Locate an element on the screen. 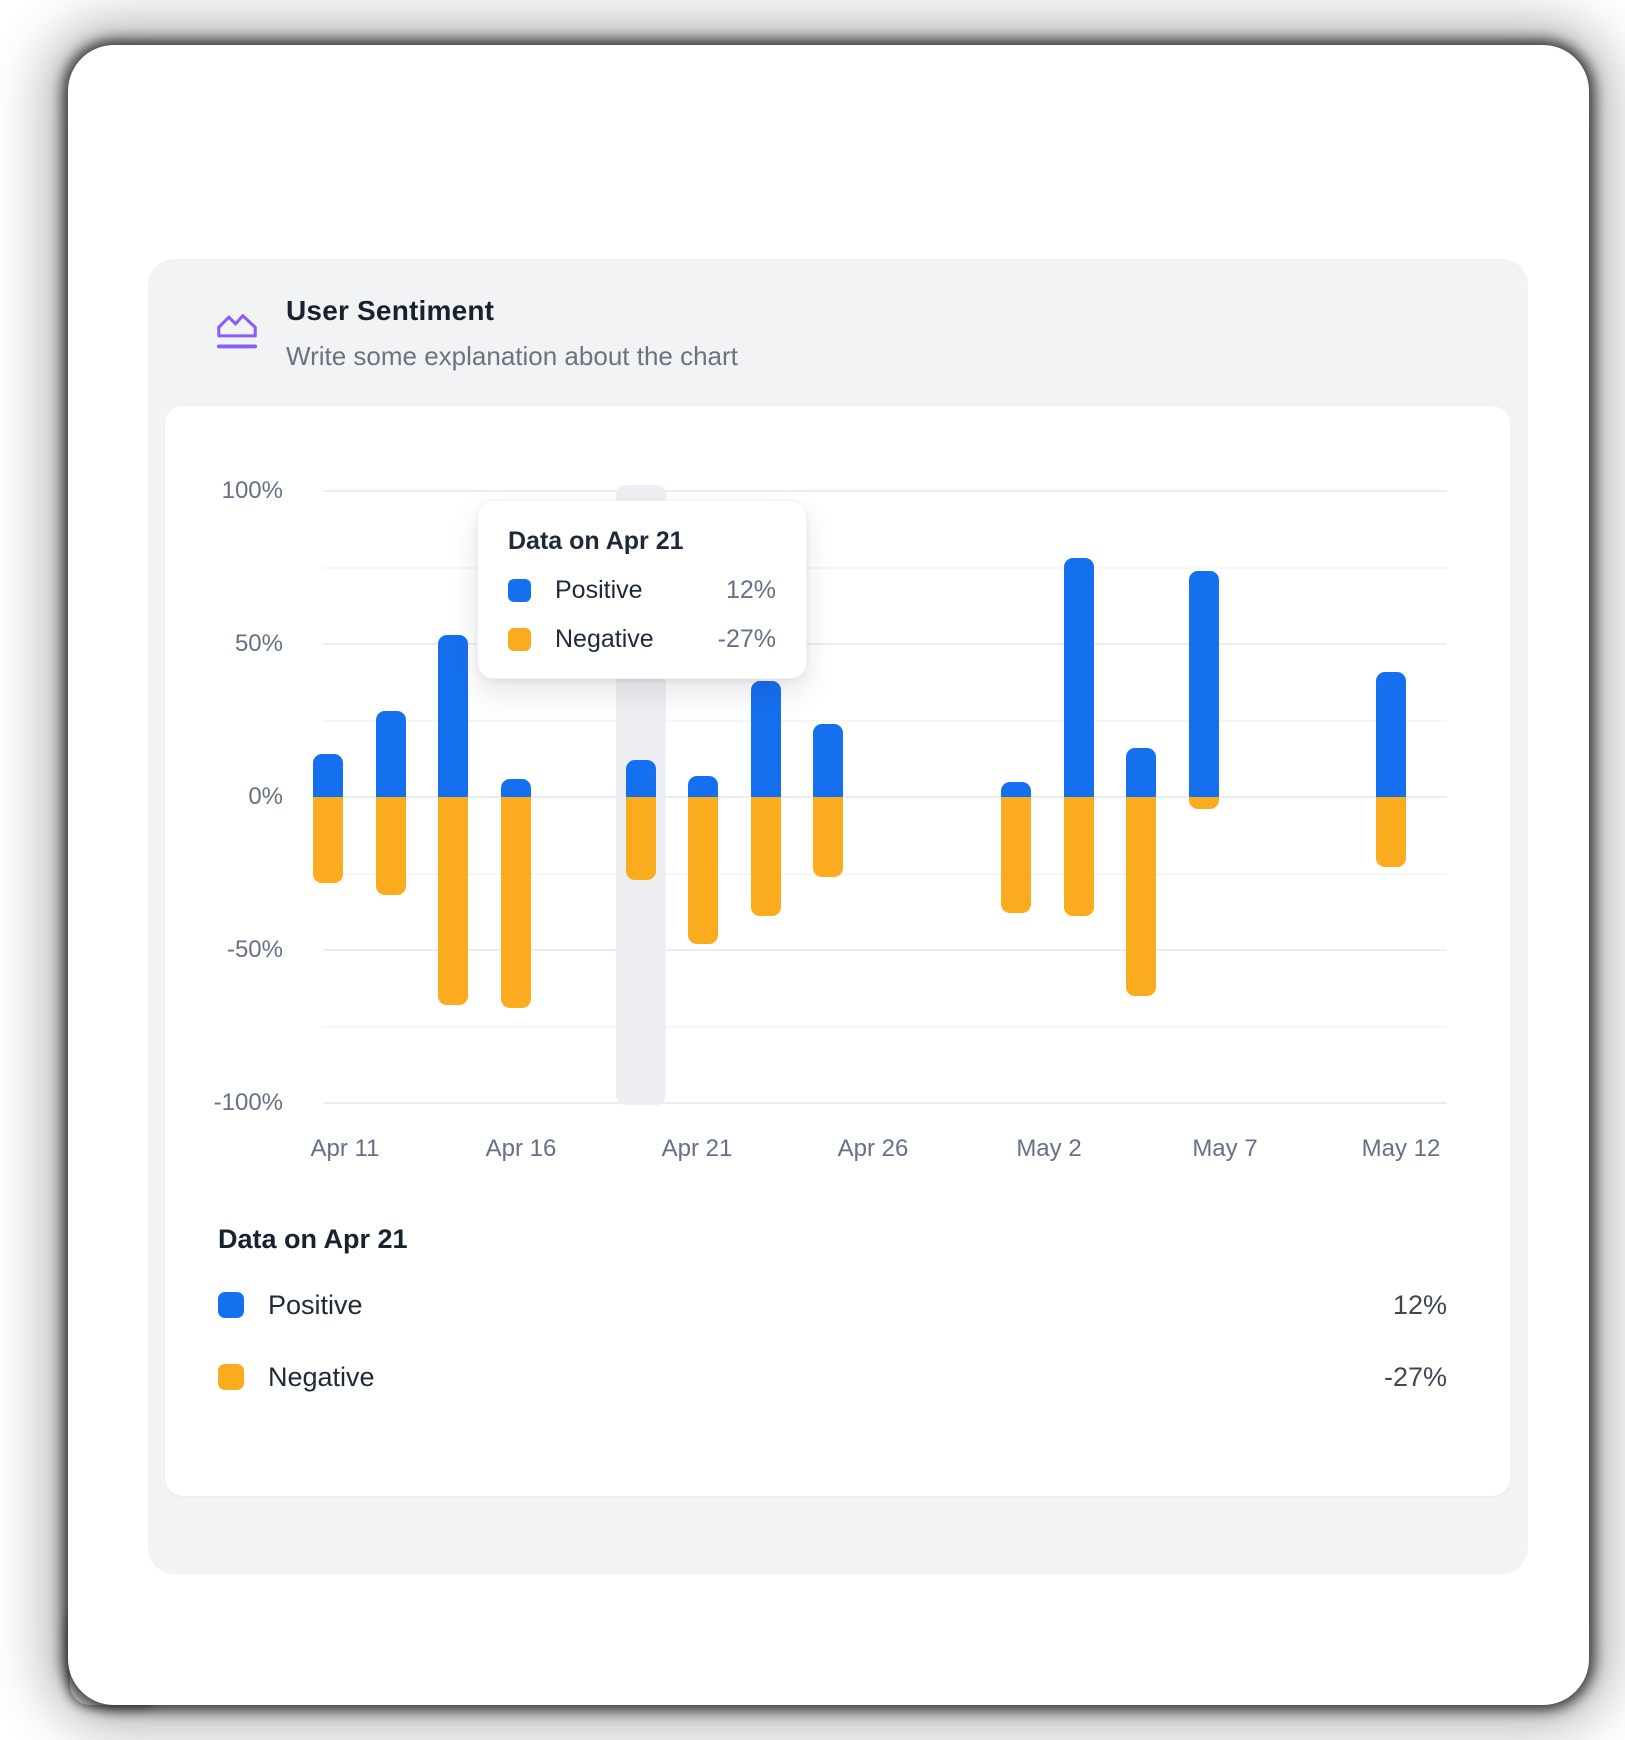 This screenshot has width=1625, height=1740. card-subtitle: Write some explanation about the chart is located at coordinates (512, 356).